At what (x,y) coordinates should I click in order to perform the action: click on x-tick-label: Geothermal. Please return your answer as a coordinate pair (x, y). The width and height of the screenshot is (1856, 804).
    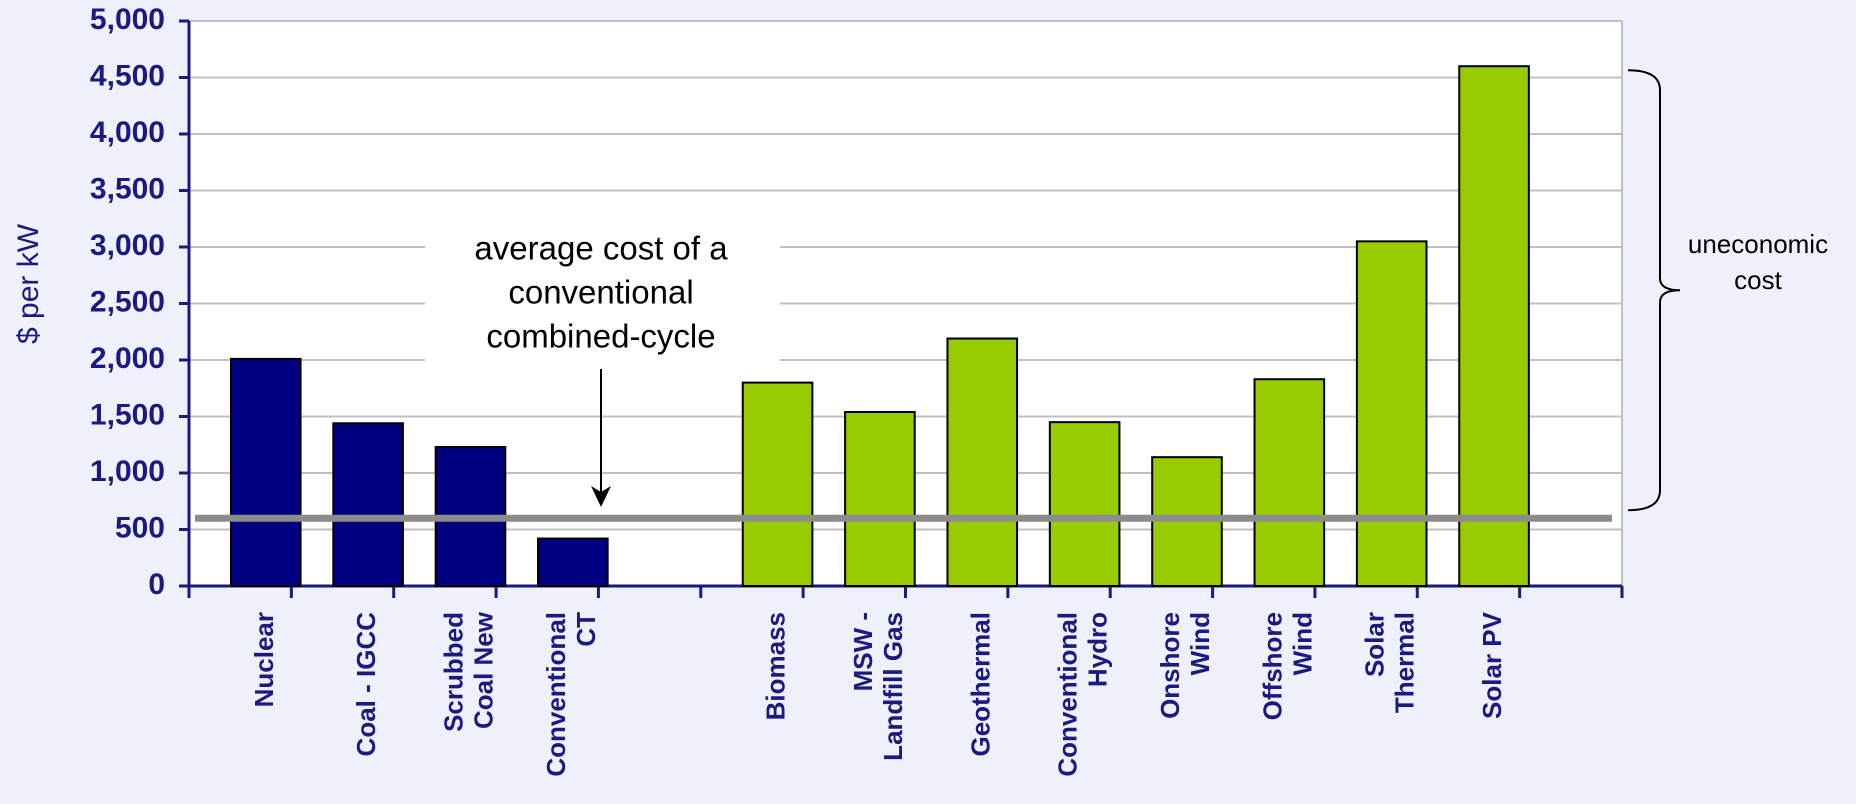
    Looking at the image, I should click on (980, 684).